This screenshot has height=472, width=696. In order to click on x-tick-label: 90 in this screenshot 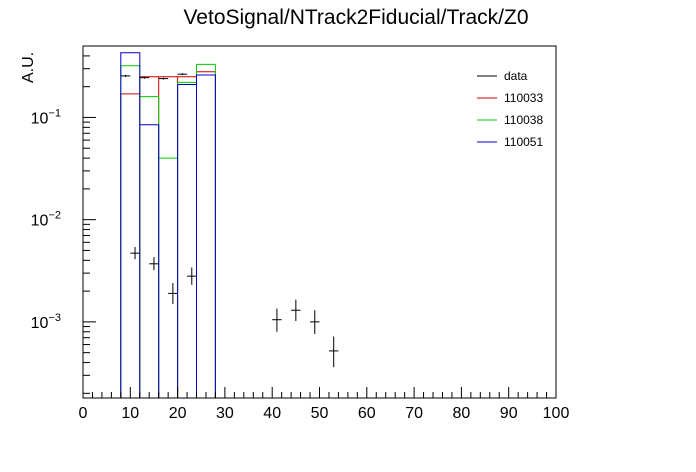, I will do `click(509, 413)`.